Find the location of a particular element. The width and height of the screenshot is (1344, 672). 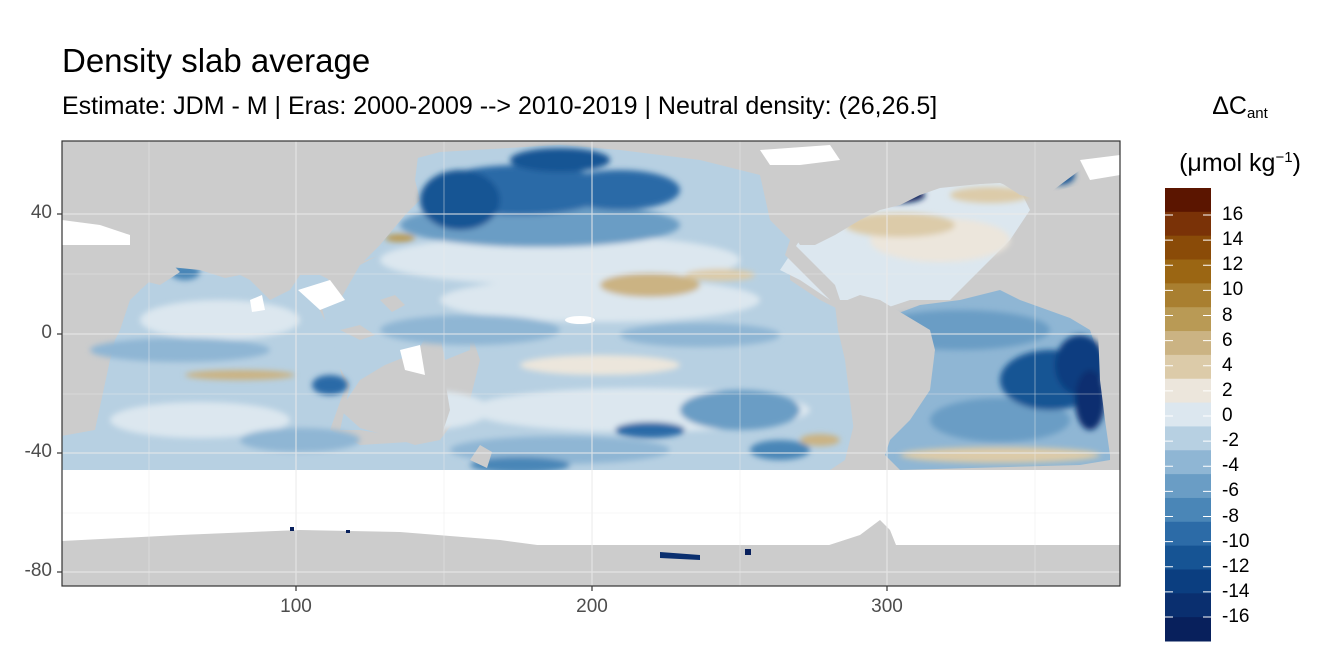

no-data-south is located at coordinates (591, 528).